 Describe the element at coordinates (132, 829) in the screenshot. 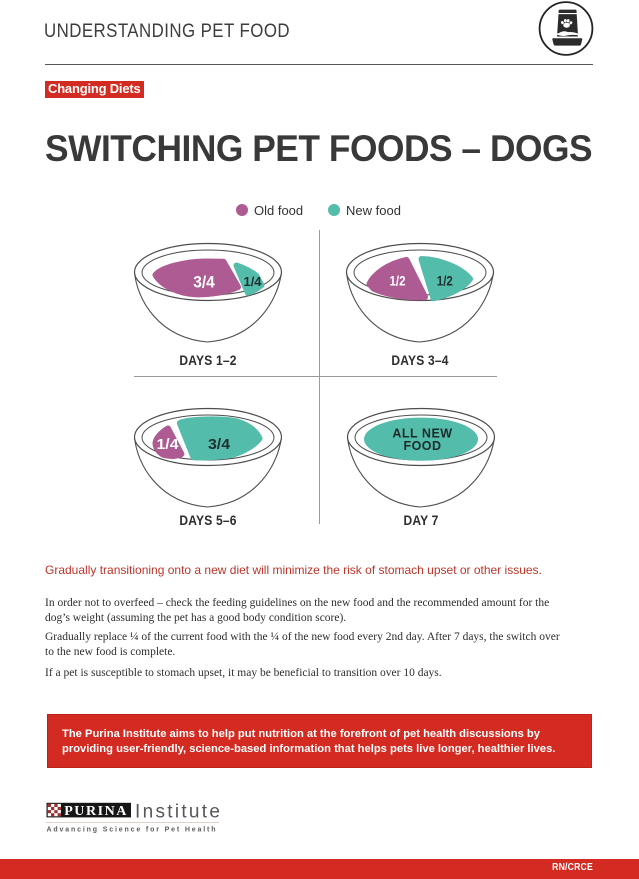

I see `svg-text:Advancing Science for Pet Heal: Advancing Science for Pet Health` at that location.